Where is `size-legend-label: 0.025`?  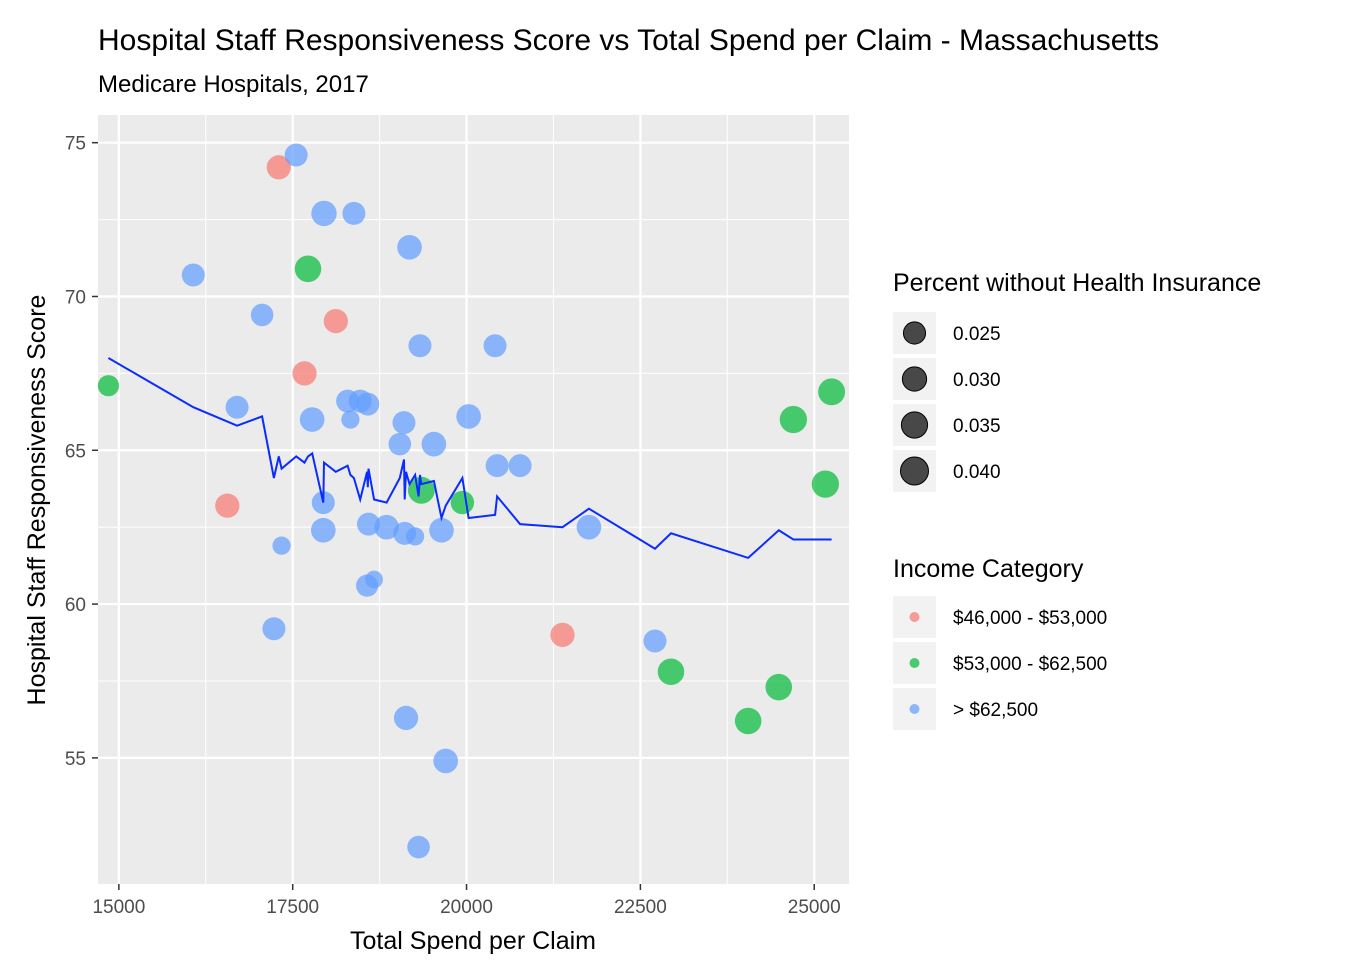
size-legend-label: 0.025 is located at coordinates (977, 334).